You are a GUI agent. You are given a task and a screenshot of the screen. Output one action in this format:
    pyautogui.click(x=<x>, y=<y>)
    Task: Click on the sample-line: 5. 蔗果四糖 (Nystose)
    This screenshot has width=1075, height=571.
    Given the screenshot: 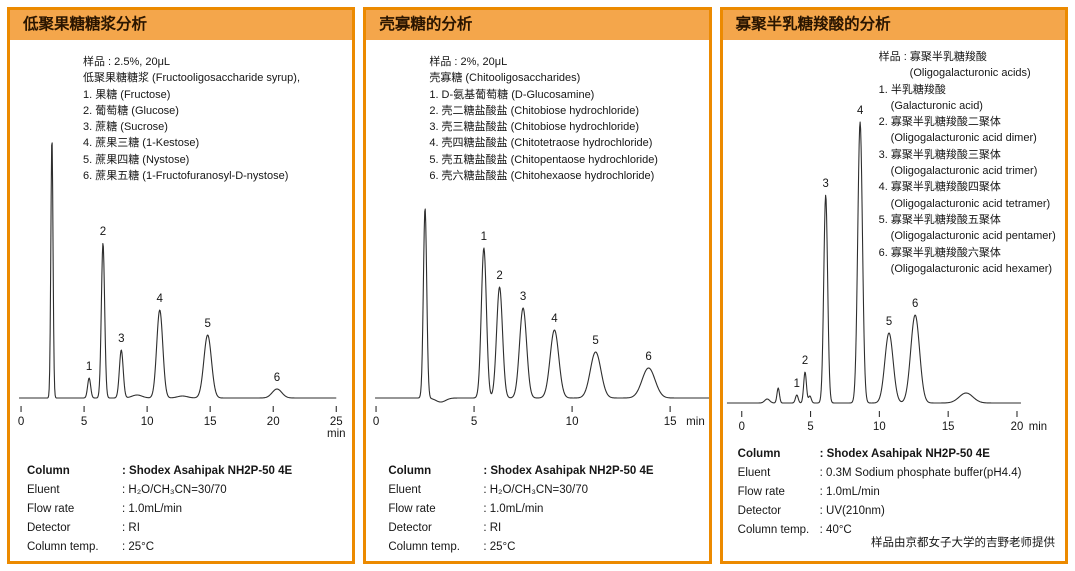 What is the action you would take?
    pyautogui.click(x=136, y=159)
    